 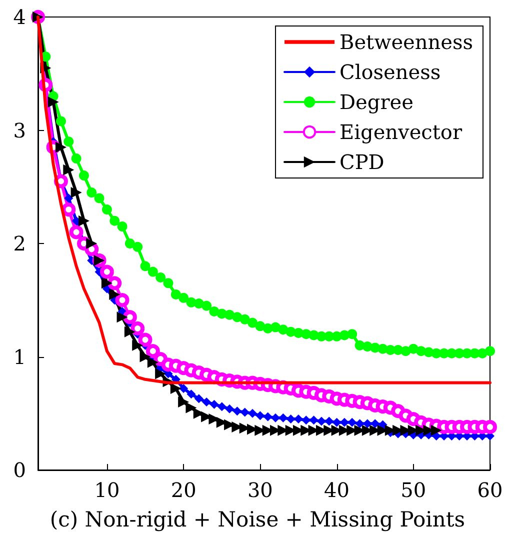 I want to click on legend-label: CPD, so click(x=362, y=162).